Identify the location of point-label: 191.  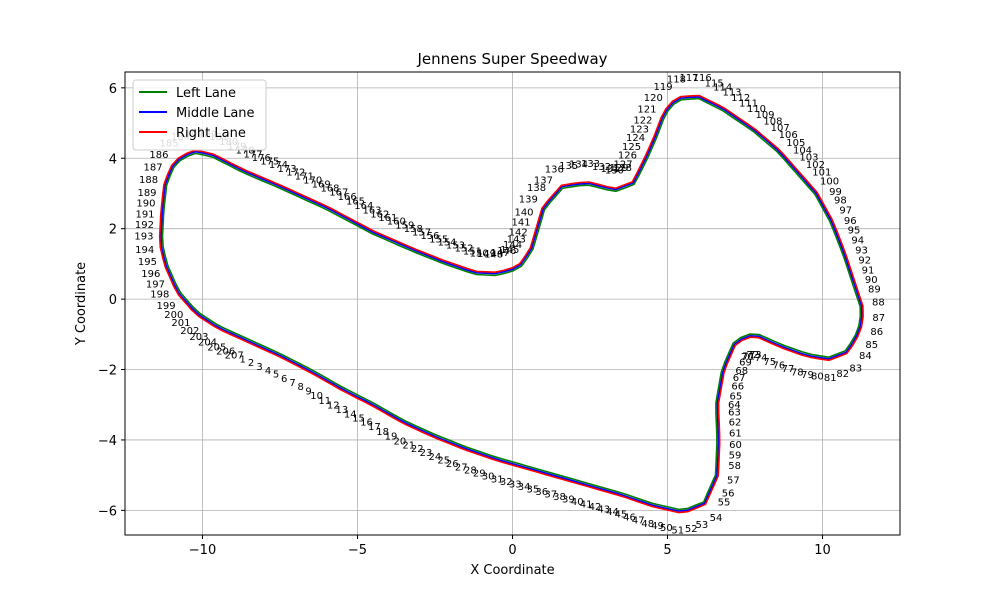
(144, 214).